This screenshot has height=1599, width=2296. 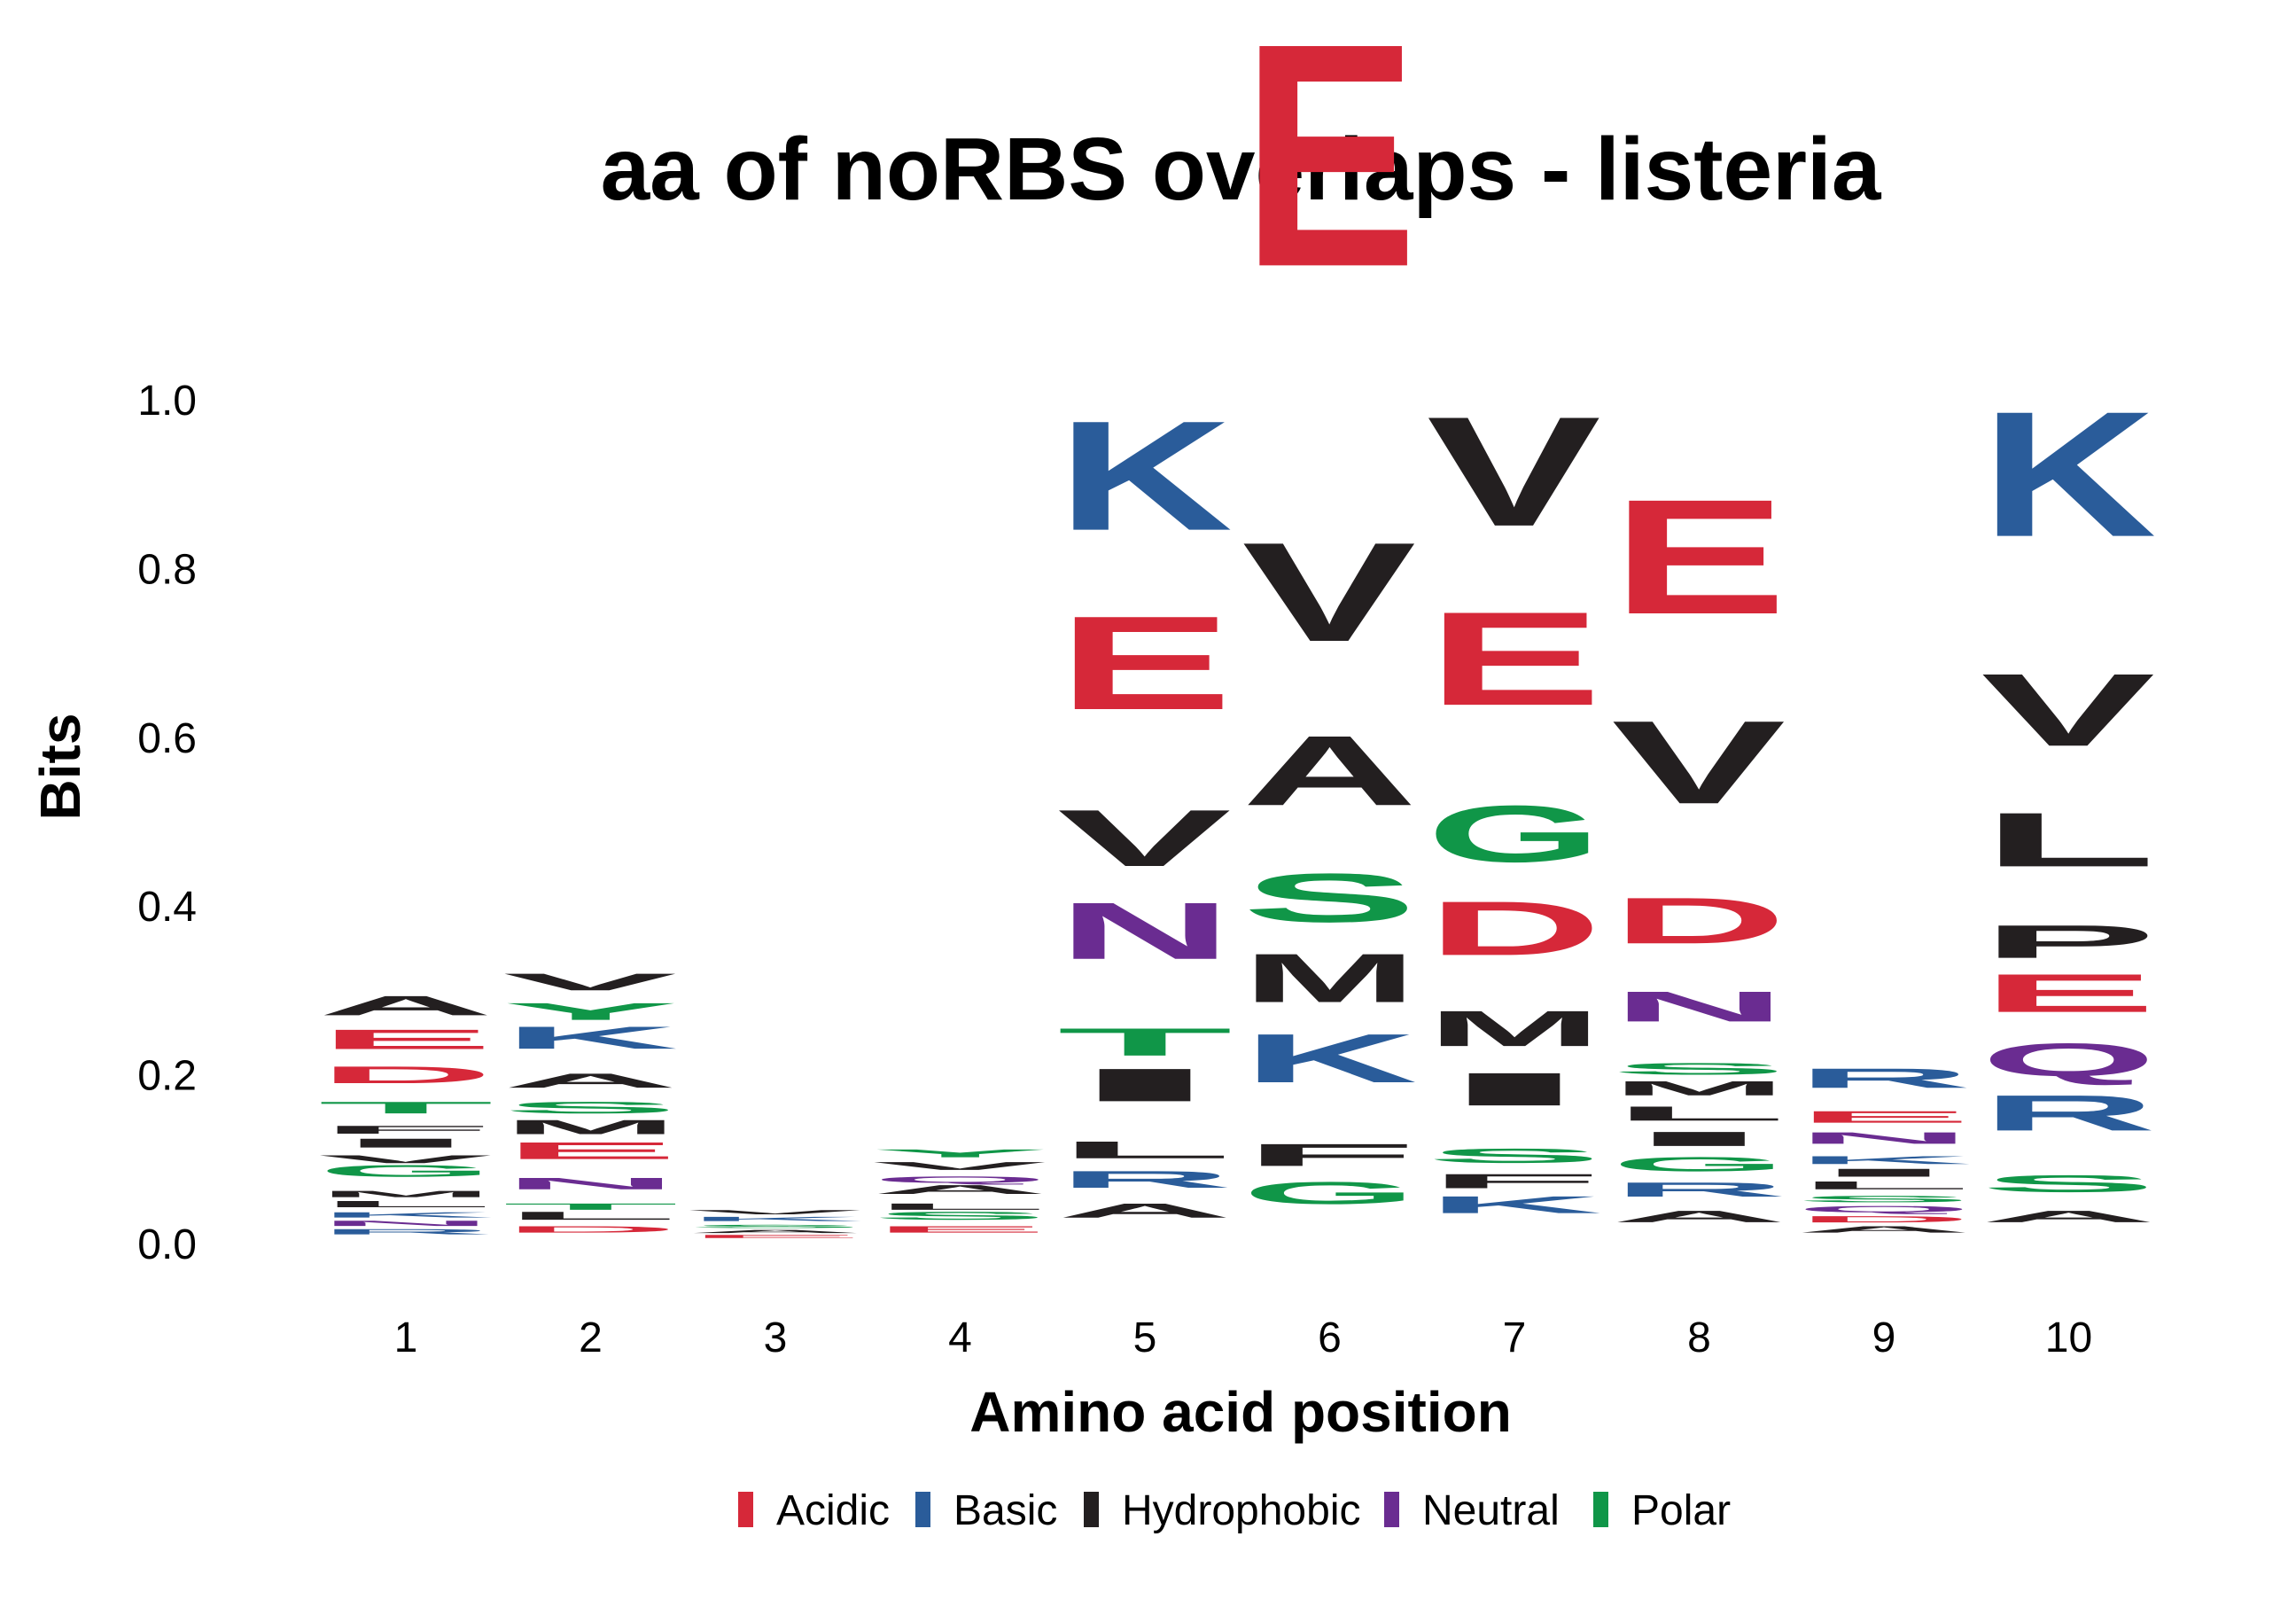 I want to click on legend: Acidic Basic Hydrophobic Neutral Polar, so click(x=1234, y=1510).